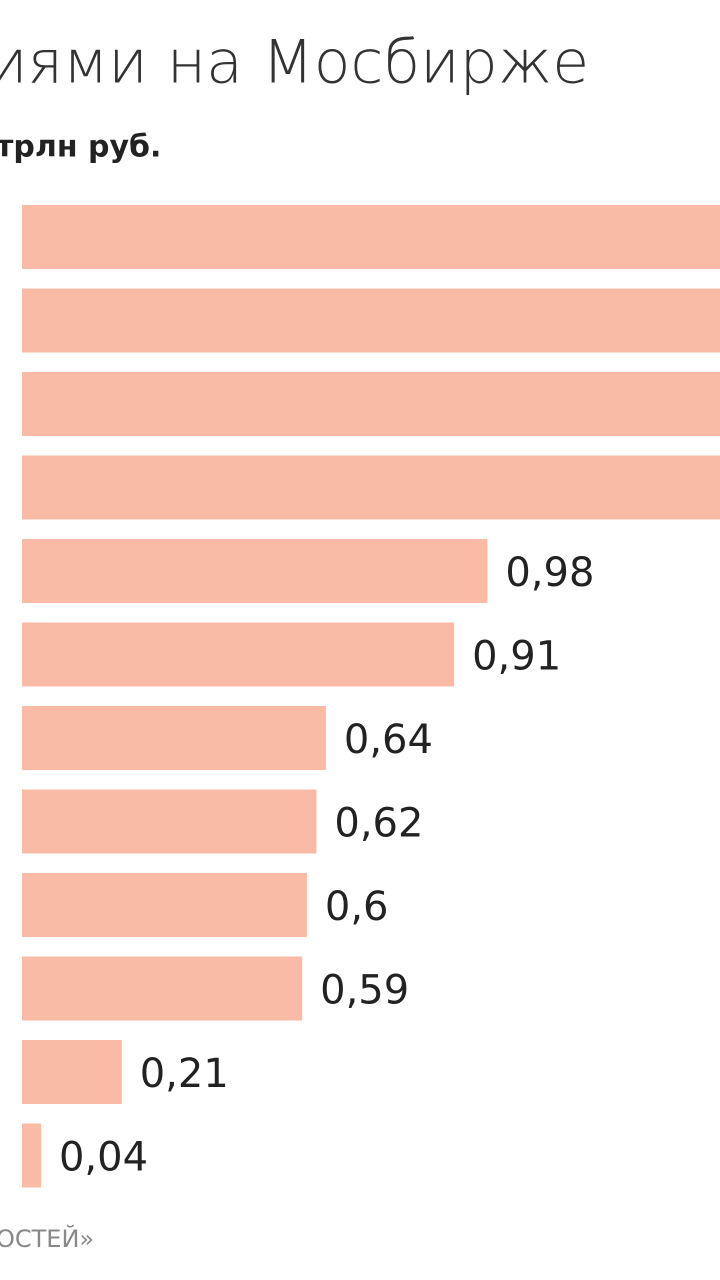 The height and width of the screenshot is (1280, 720). Describe the element at coordinates (364, 991) in the screenshot. I see `value-label: 0,59` at that location.